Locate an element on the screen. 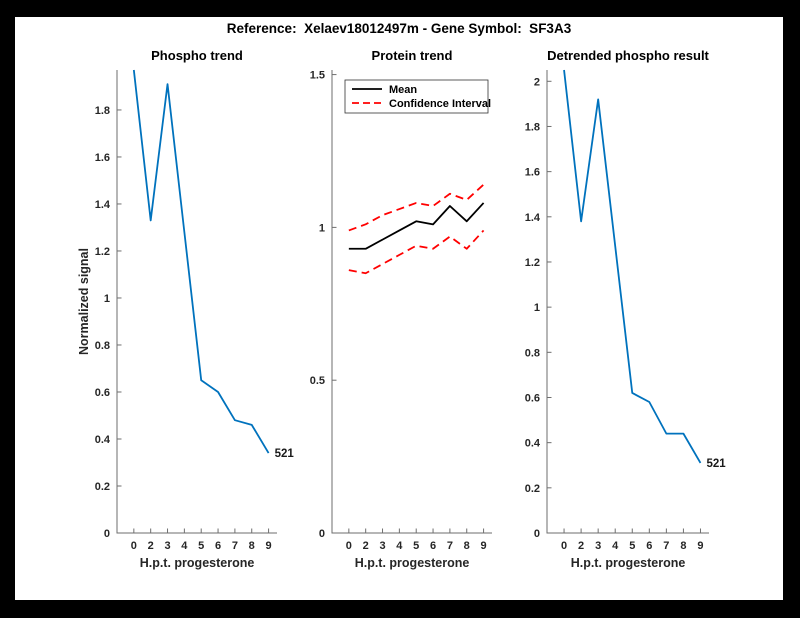  y-tick-label: 2 is located at coordinates (537, 82).